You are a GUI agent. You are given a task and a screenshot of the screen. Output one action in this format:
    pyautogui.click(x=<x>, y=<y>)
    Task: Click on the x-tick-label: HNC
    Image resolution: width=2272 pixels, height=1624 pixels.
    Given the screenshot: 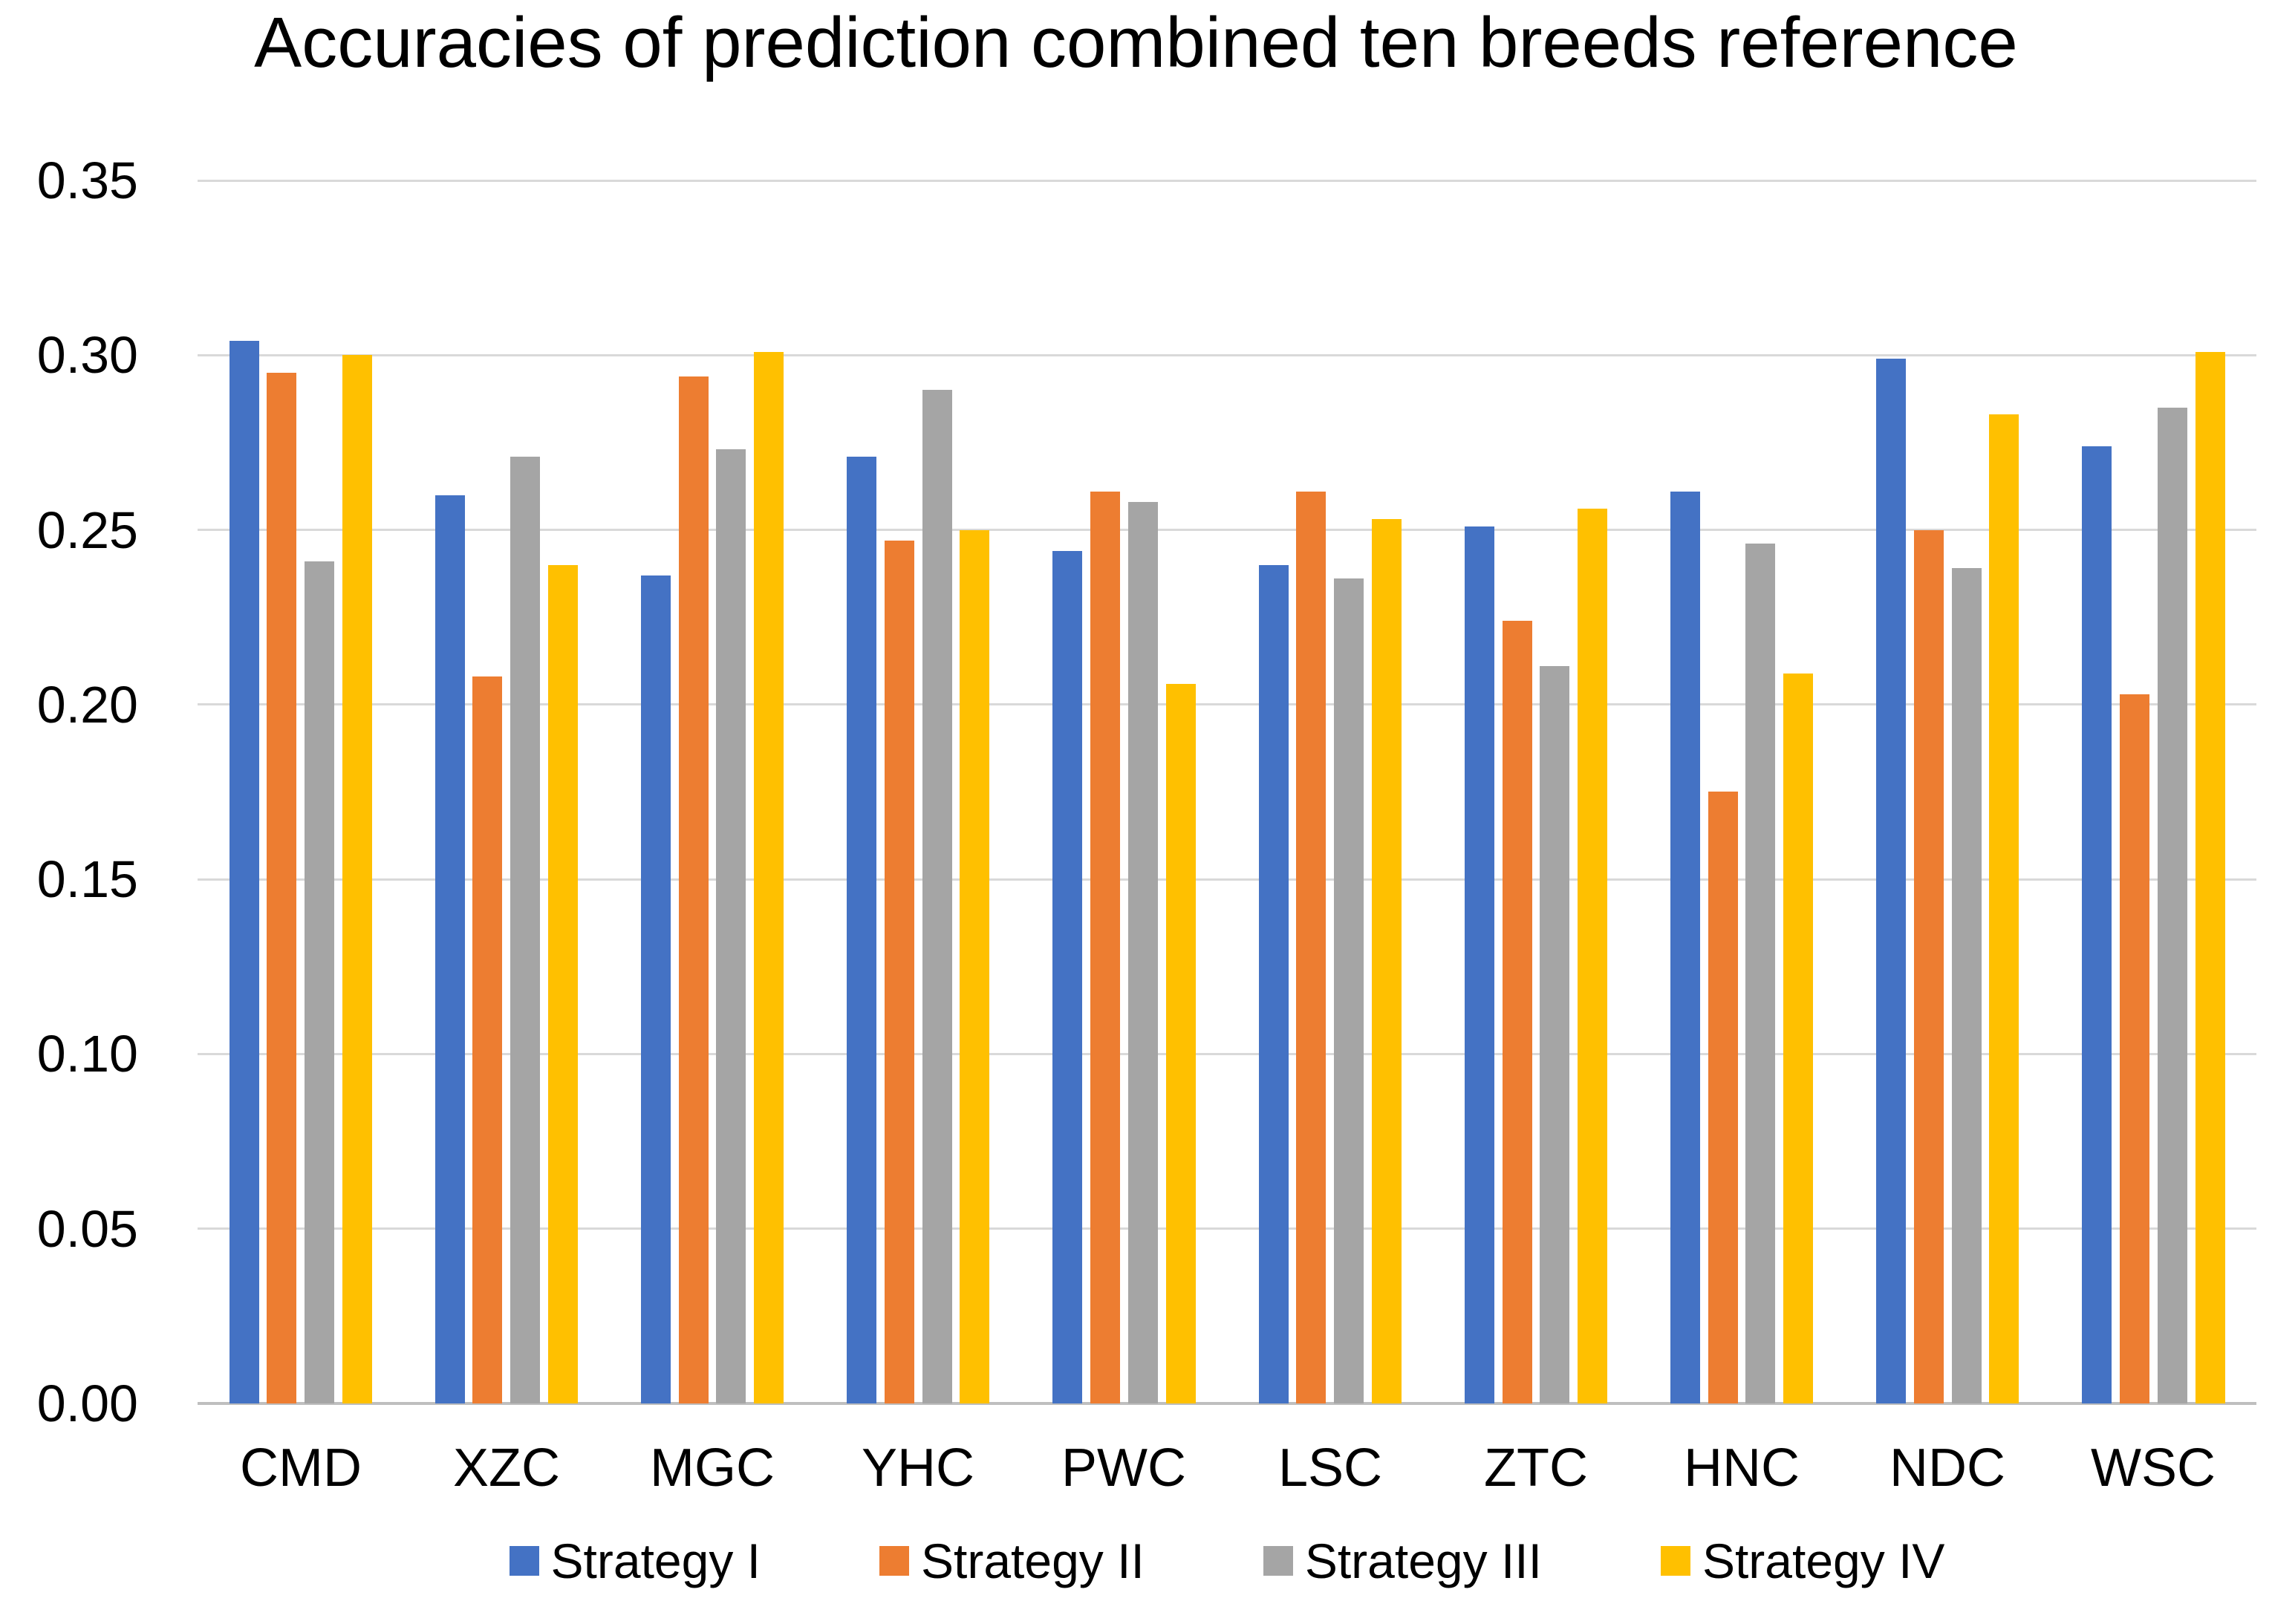 What is the action you would take?
    pyautogui.click(x=1742, y=1468)
    